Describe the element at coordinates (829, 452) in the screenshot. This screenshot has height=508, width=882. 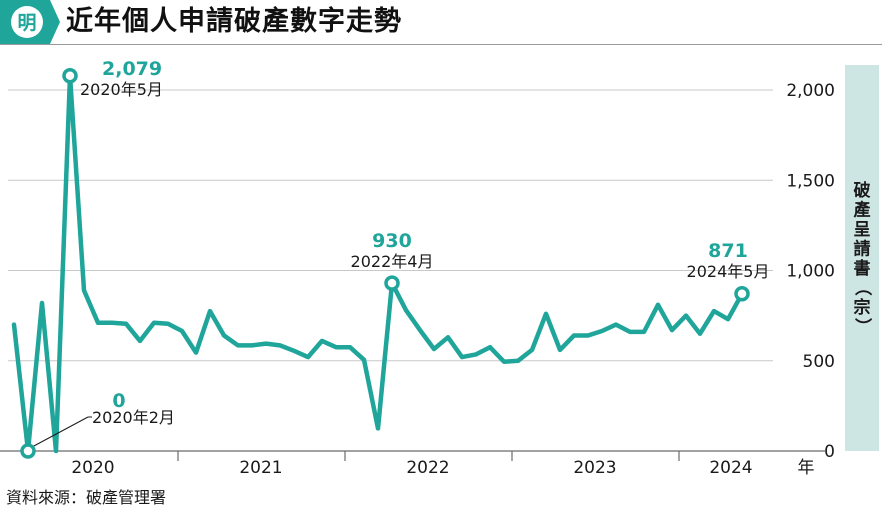
I see `y-tick-label: 0` at that location.